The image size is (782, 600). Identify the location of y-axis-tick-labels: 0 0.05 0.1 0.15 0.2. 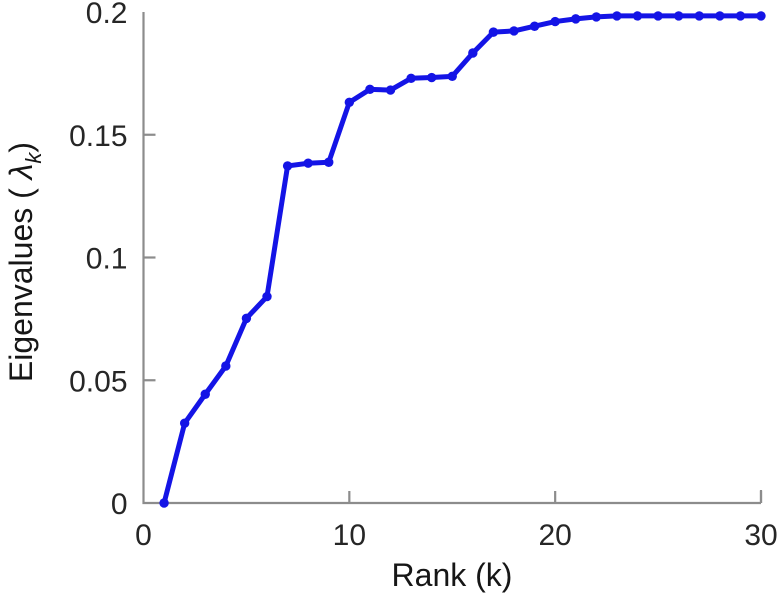
(98, 260).